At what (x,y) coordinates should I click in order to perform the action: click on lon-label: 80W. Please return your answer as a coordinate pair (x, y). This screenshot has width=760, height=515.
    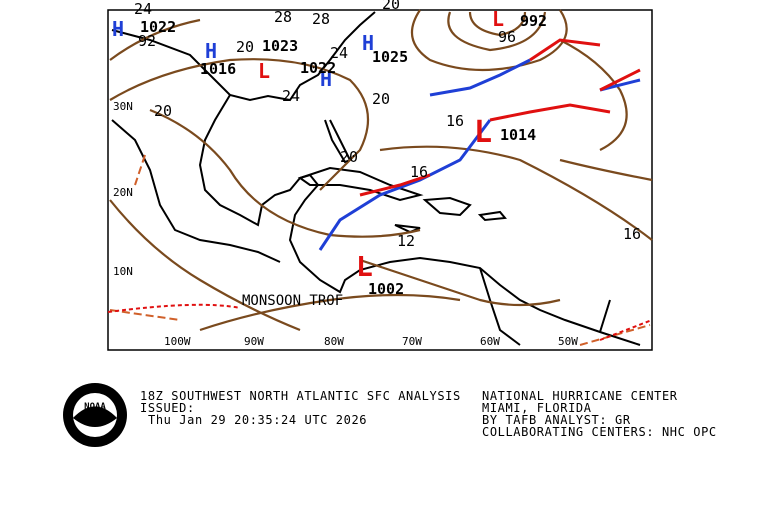
    Looking at the image, I should click on (334, 341).